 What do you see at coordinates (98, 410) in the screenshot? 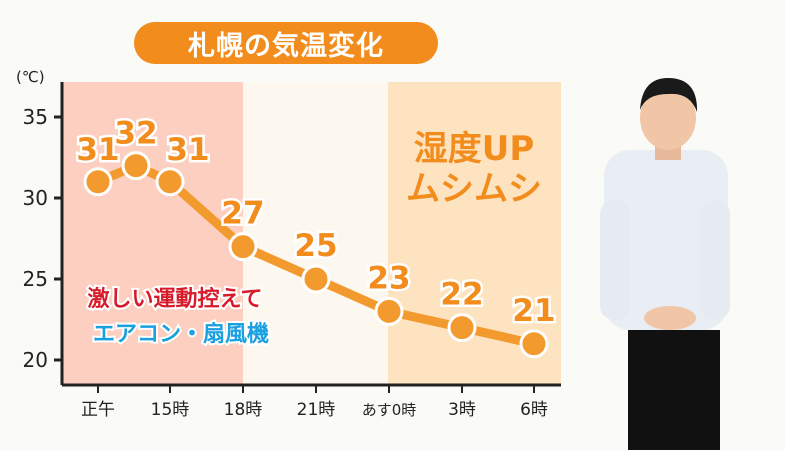
I see `x-tick-label: 正午` at bounding box center [98, 410].